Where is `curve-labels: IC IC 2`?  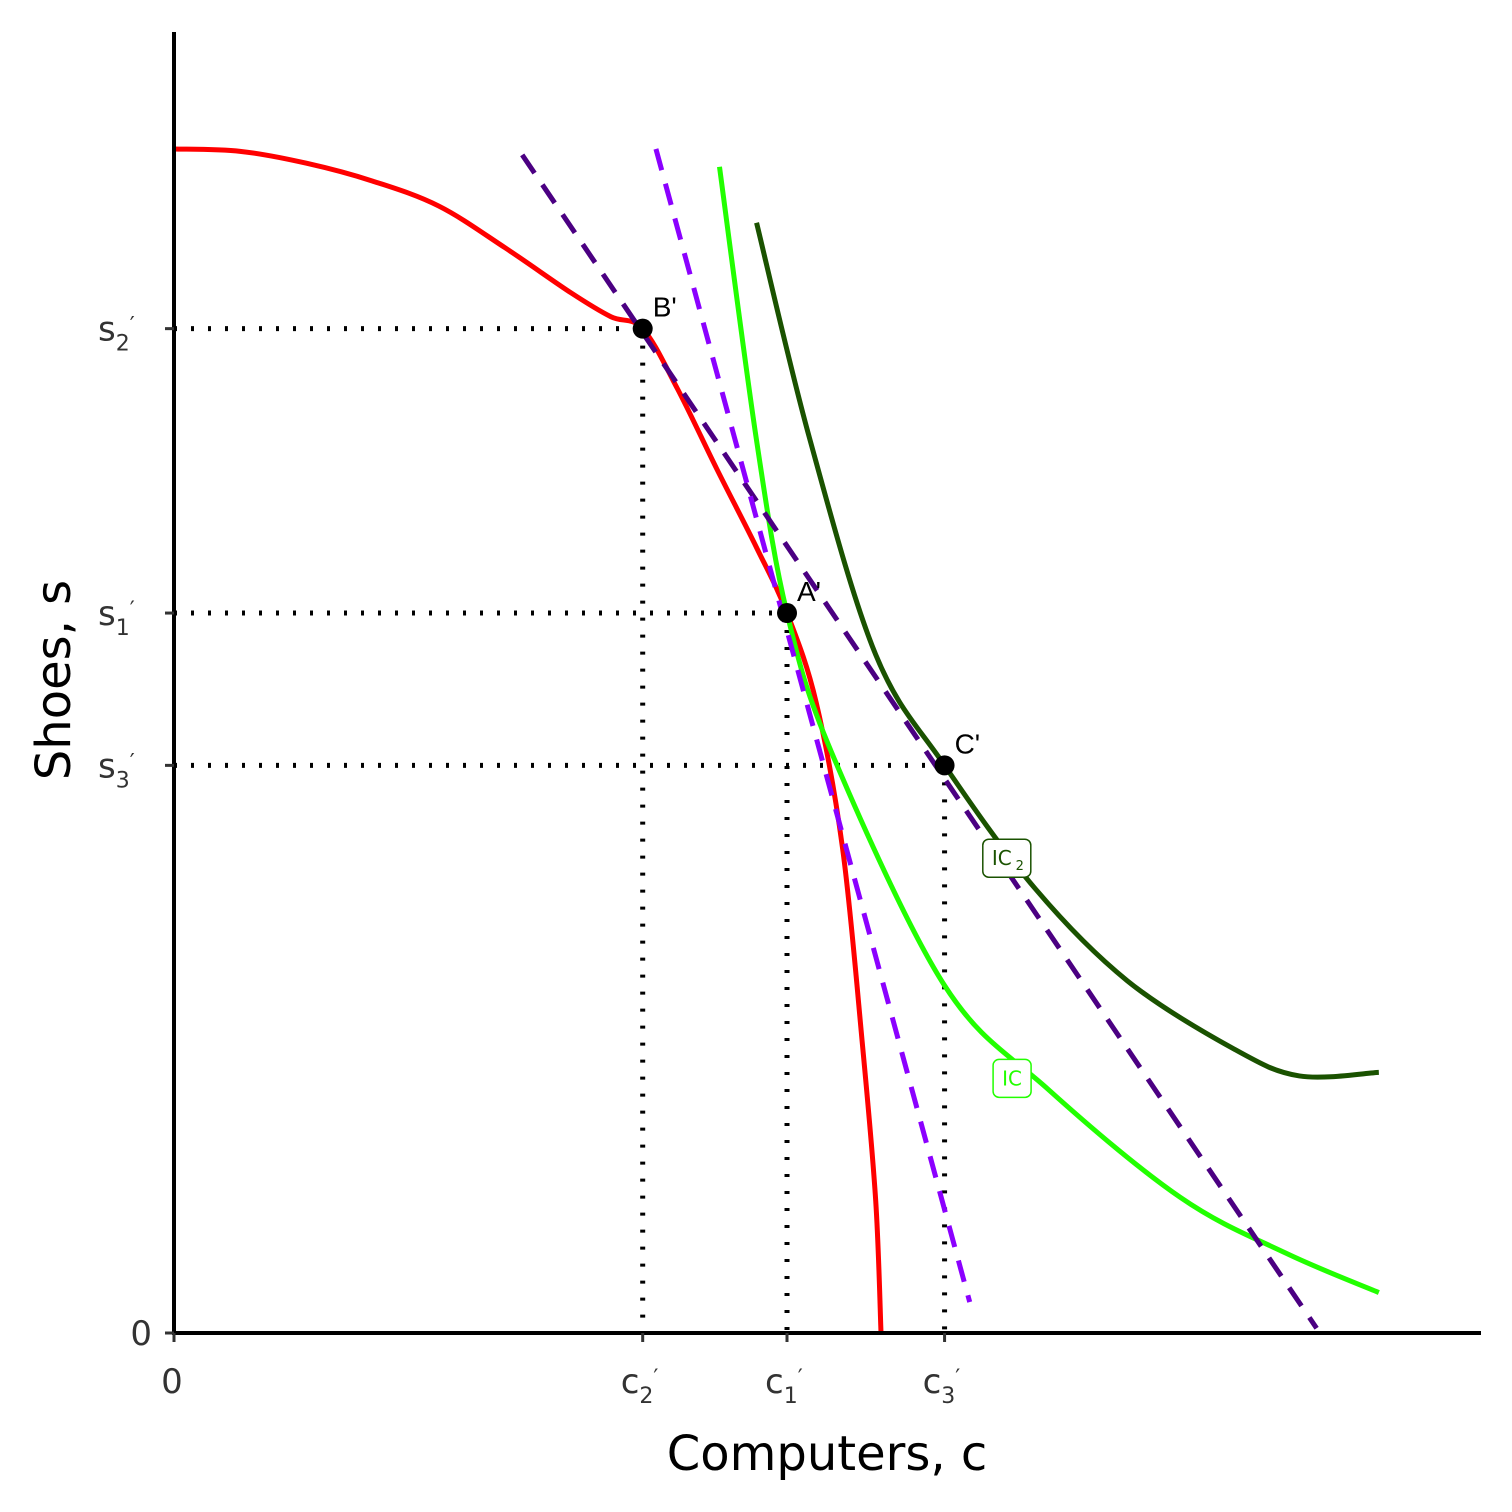 curve-labels: IC IC 2 is located at coordinates (1007, 968).